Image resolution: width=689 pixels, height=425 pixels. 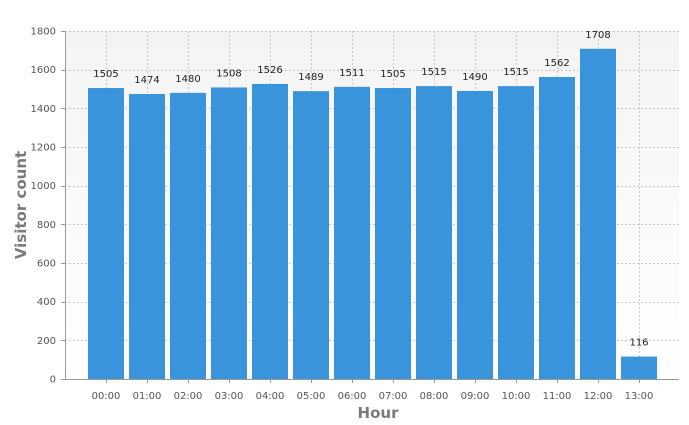 What do you see at coordinates (270, 231) in the screenshot?
I see `bar-04:00` at bounding box center [270, 231].